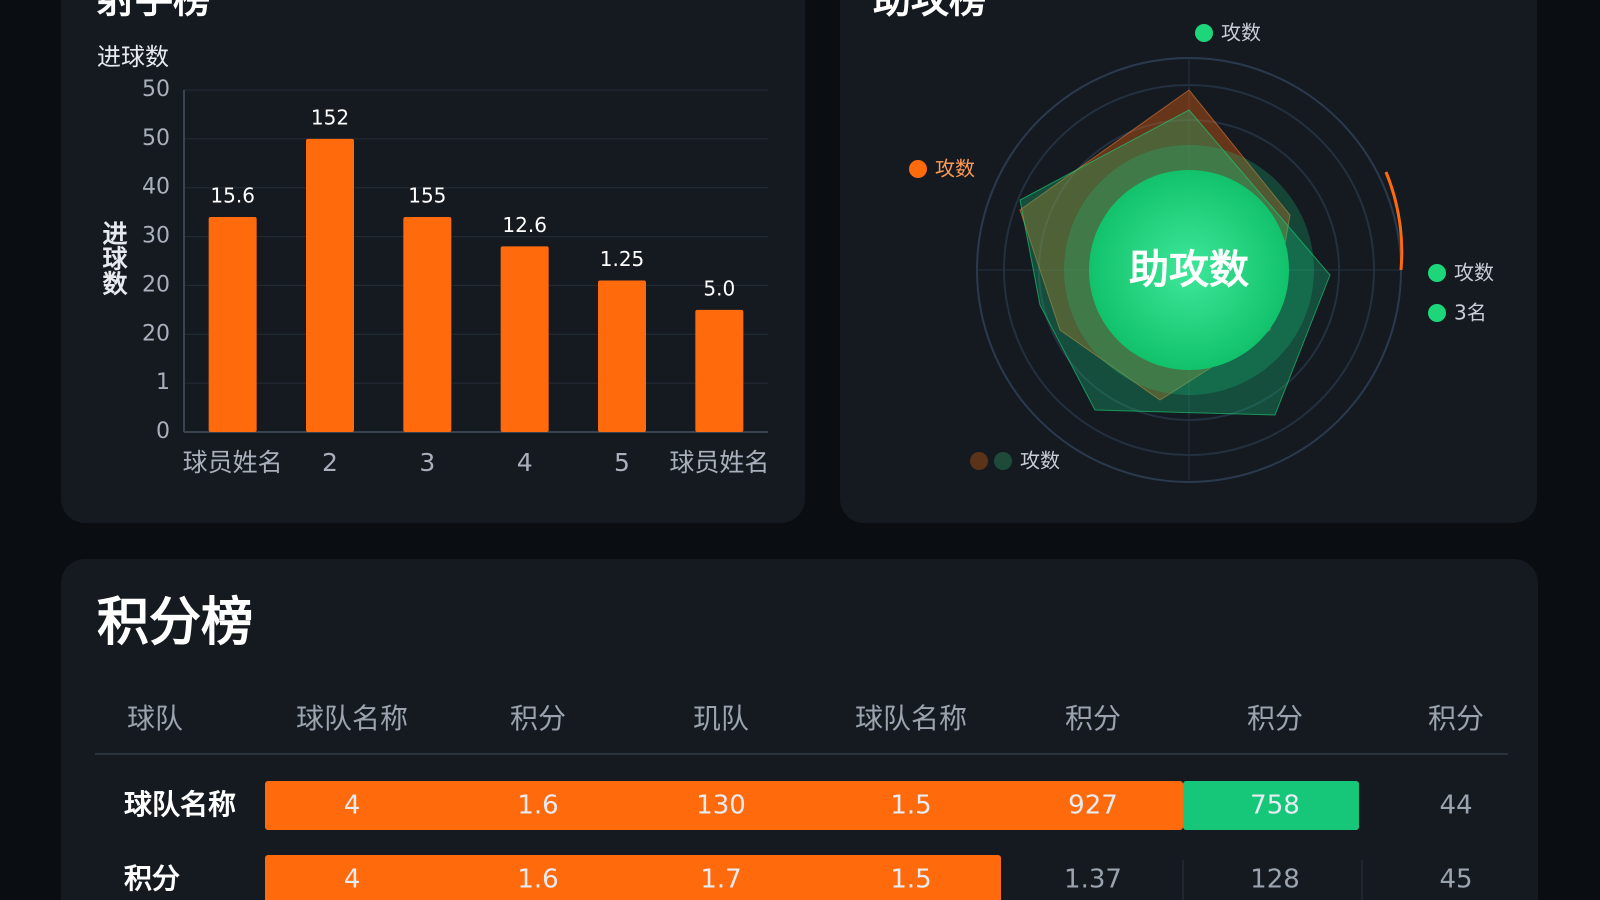  Describe the element at coordinates (1275, 806) in the screenshot. I see `table-cell: 758` at that location.